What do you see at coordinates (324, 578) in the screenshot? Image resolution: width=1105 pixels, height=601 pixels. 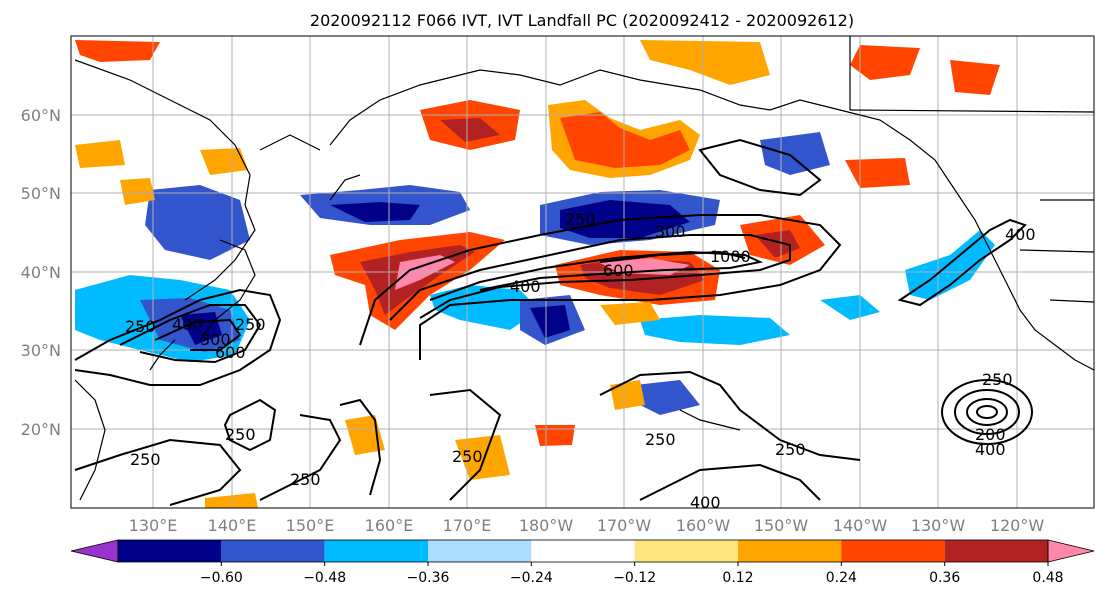 I see `colorbar-tick-label: −0.48` at bounding box center [324, 578].